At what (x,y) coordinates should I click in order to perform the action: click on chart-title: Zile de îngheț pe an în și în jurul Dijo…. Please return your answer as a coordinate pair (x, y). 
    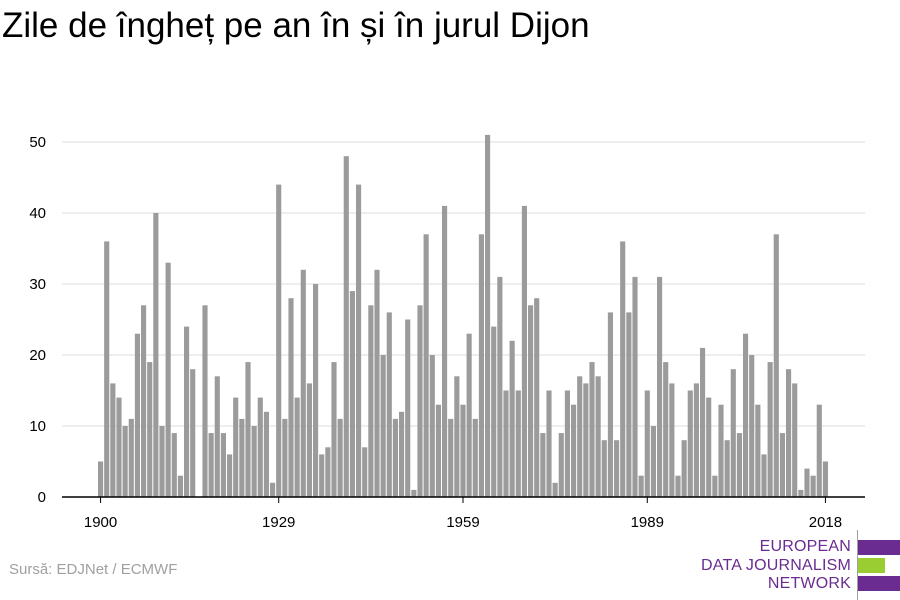
    Looking at the image, I should click on (296, 25).